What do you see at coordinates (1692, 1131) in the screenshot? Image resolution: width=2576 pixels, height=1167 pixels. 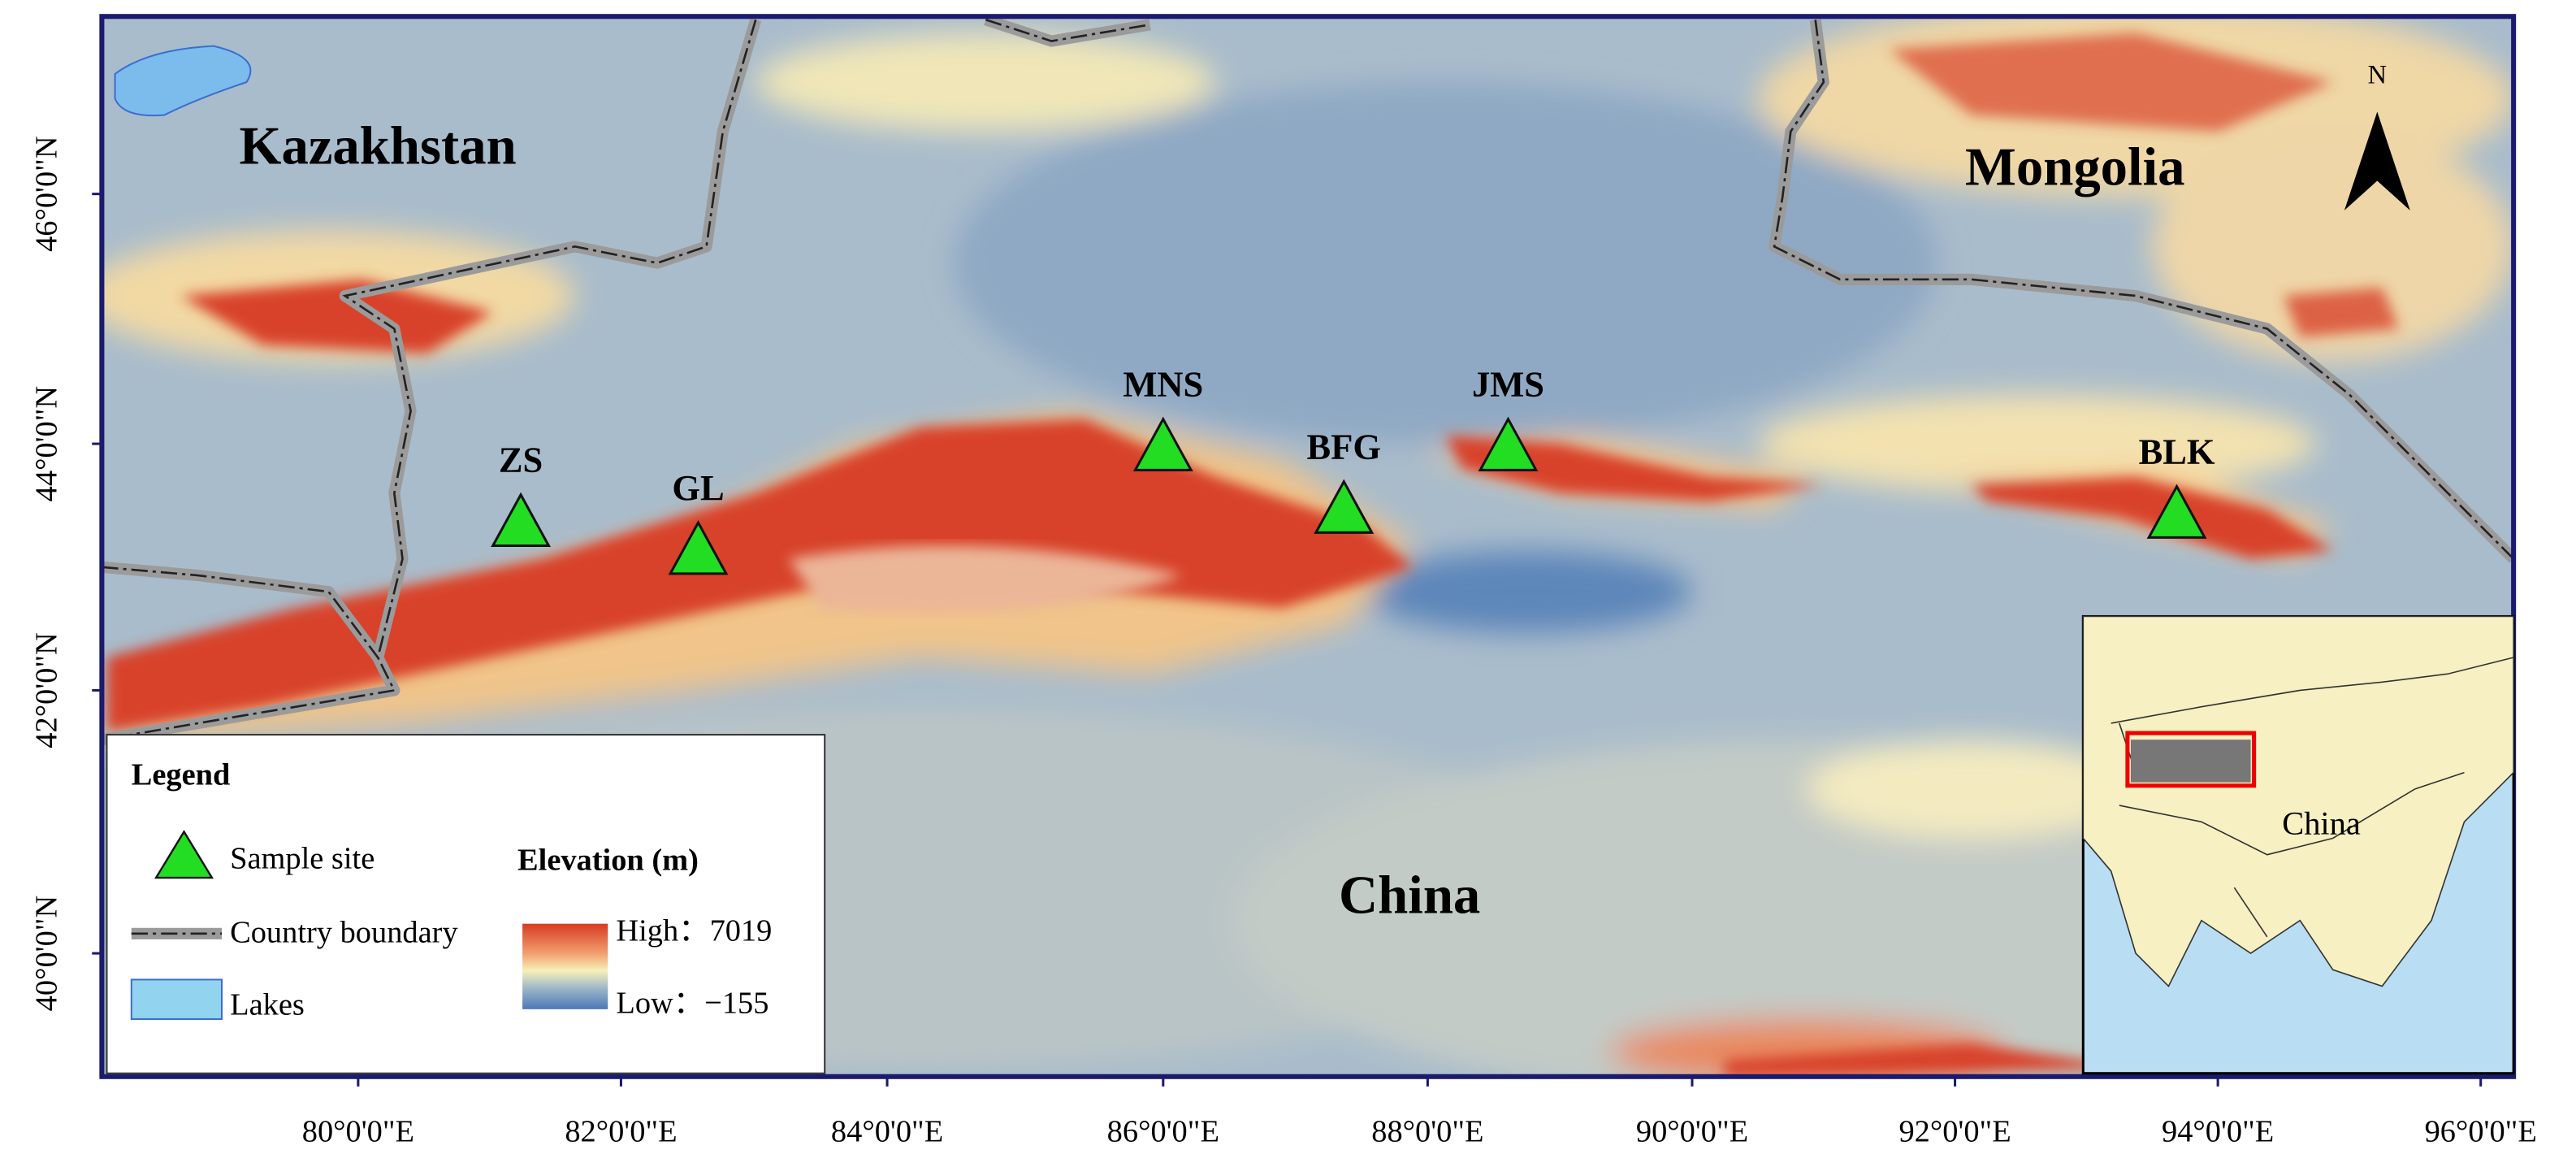 I see `longitude-label: 90°0'0"E` at bounding box center [1692, 1131].